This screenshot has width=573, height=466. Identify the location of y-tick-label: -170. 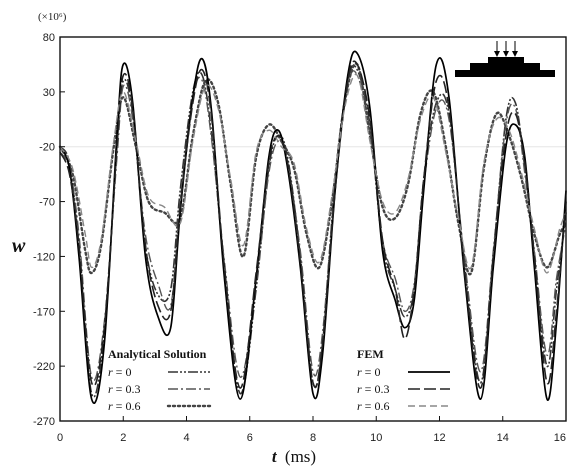
(44, 312).